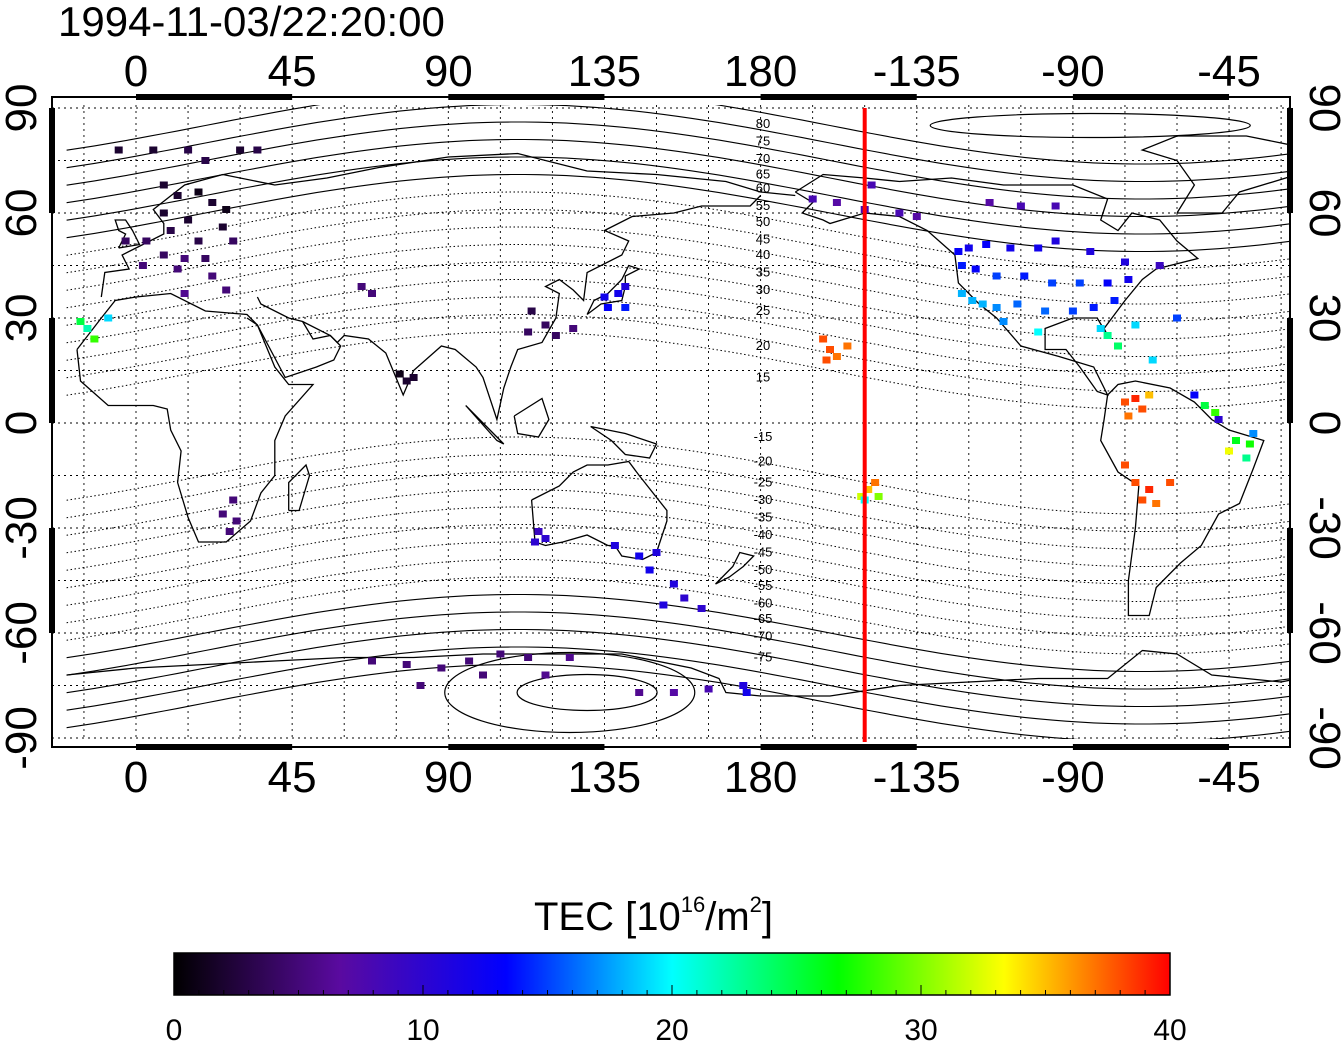  Describe the element at coordinates (1290, 580) in the screenshot. I see `frame-bar-right` at that location.